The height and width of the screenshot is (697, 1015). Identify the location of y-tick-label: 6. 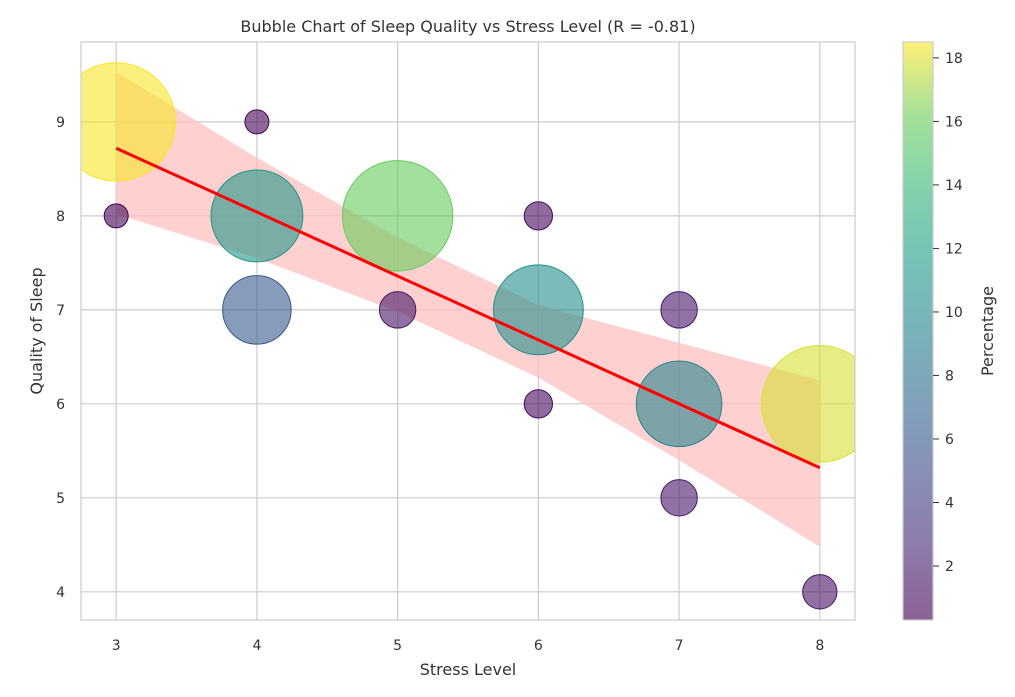
(60, 405).